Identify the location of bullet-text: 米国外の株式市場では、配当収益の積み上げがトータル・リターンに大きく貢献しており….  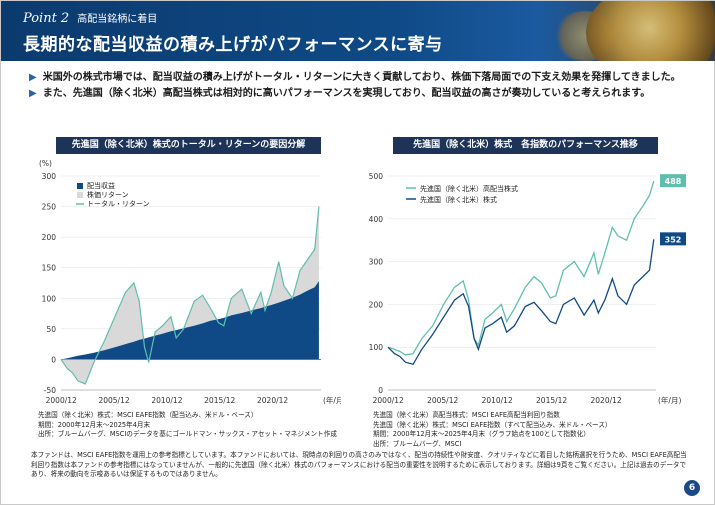
(361, 77).